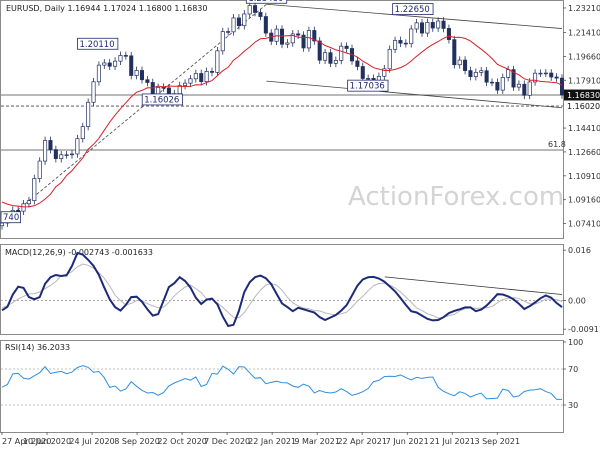 Image resolution: width=600 pixels, height=450 pixels. I want to click on header-close: 1.16830, so click(190, 8).